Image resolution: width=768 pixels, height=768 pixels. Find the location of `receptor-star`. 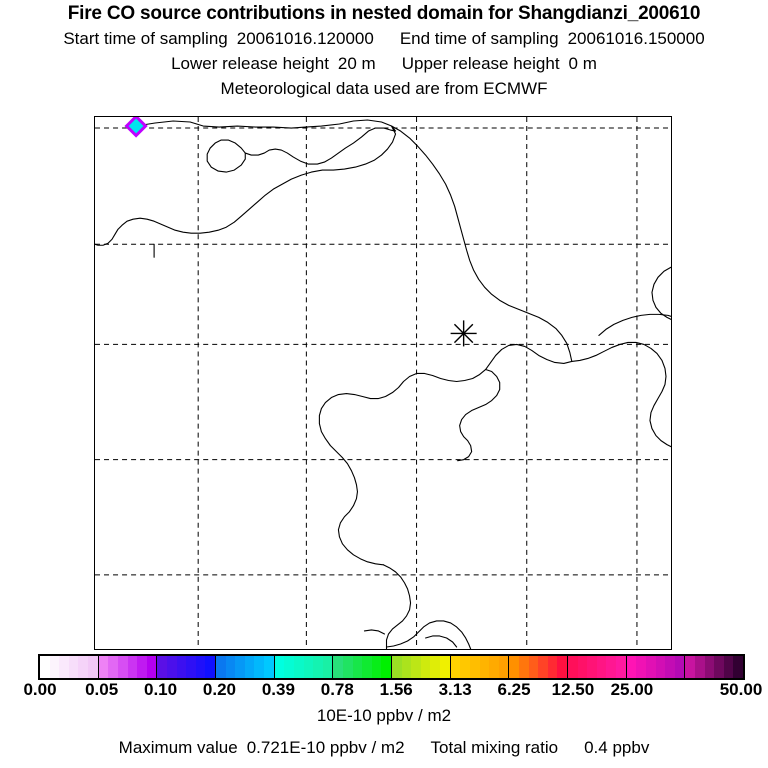

receptor-star is located at coordinates (463, 333).